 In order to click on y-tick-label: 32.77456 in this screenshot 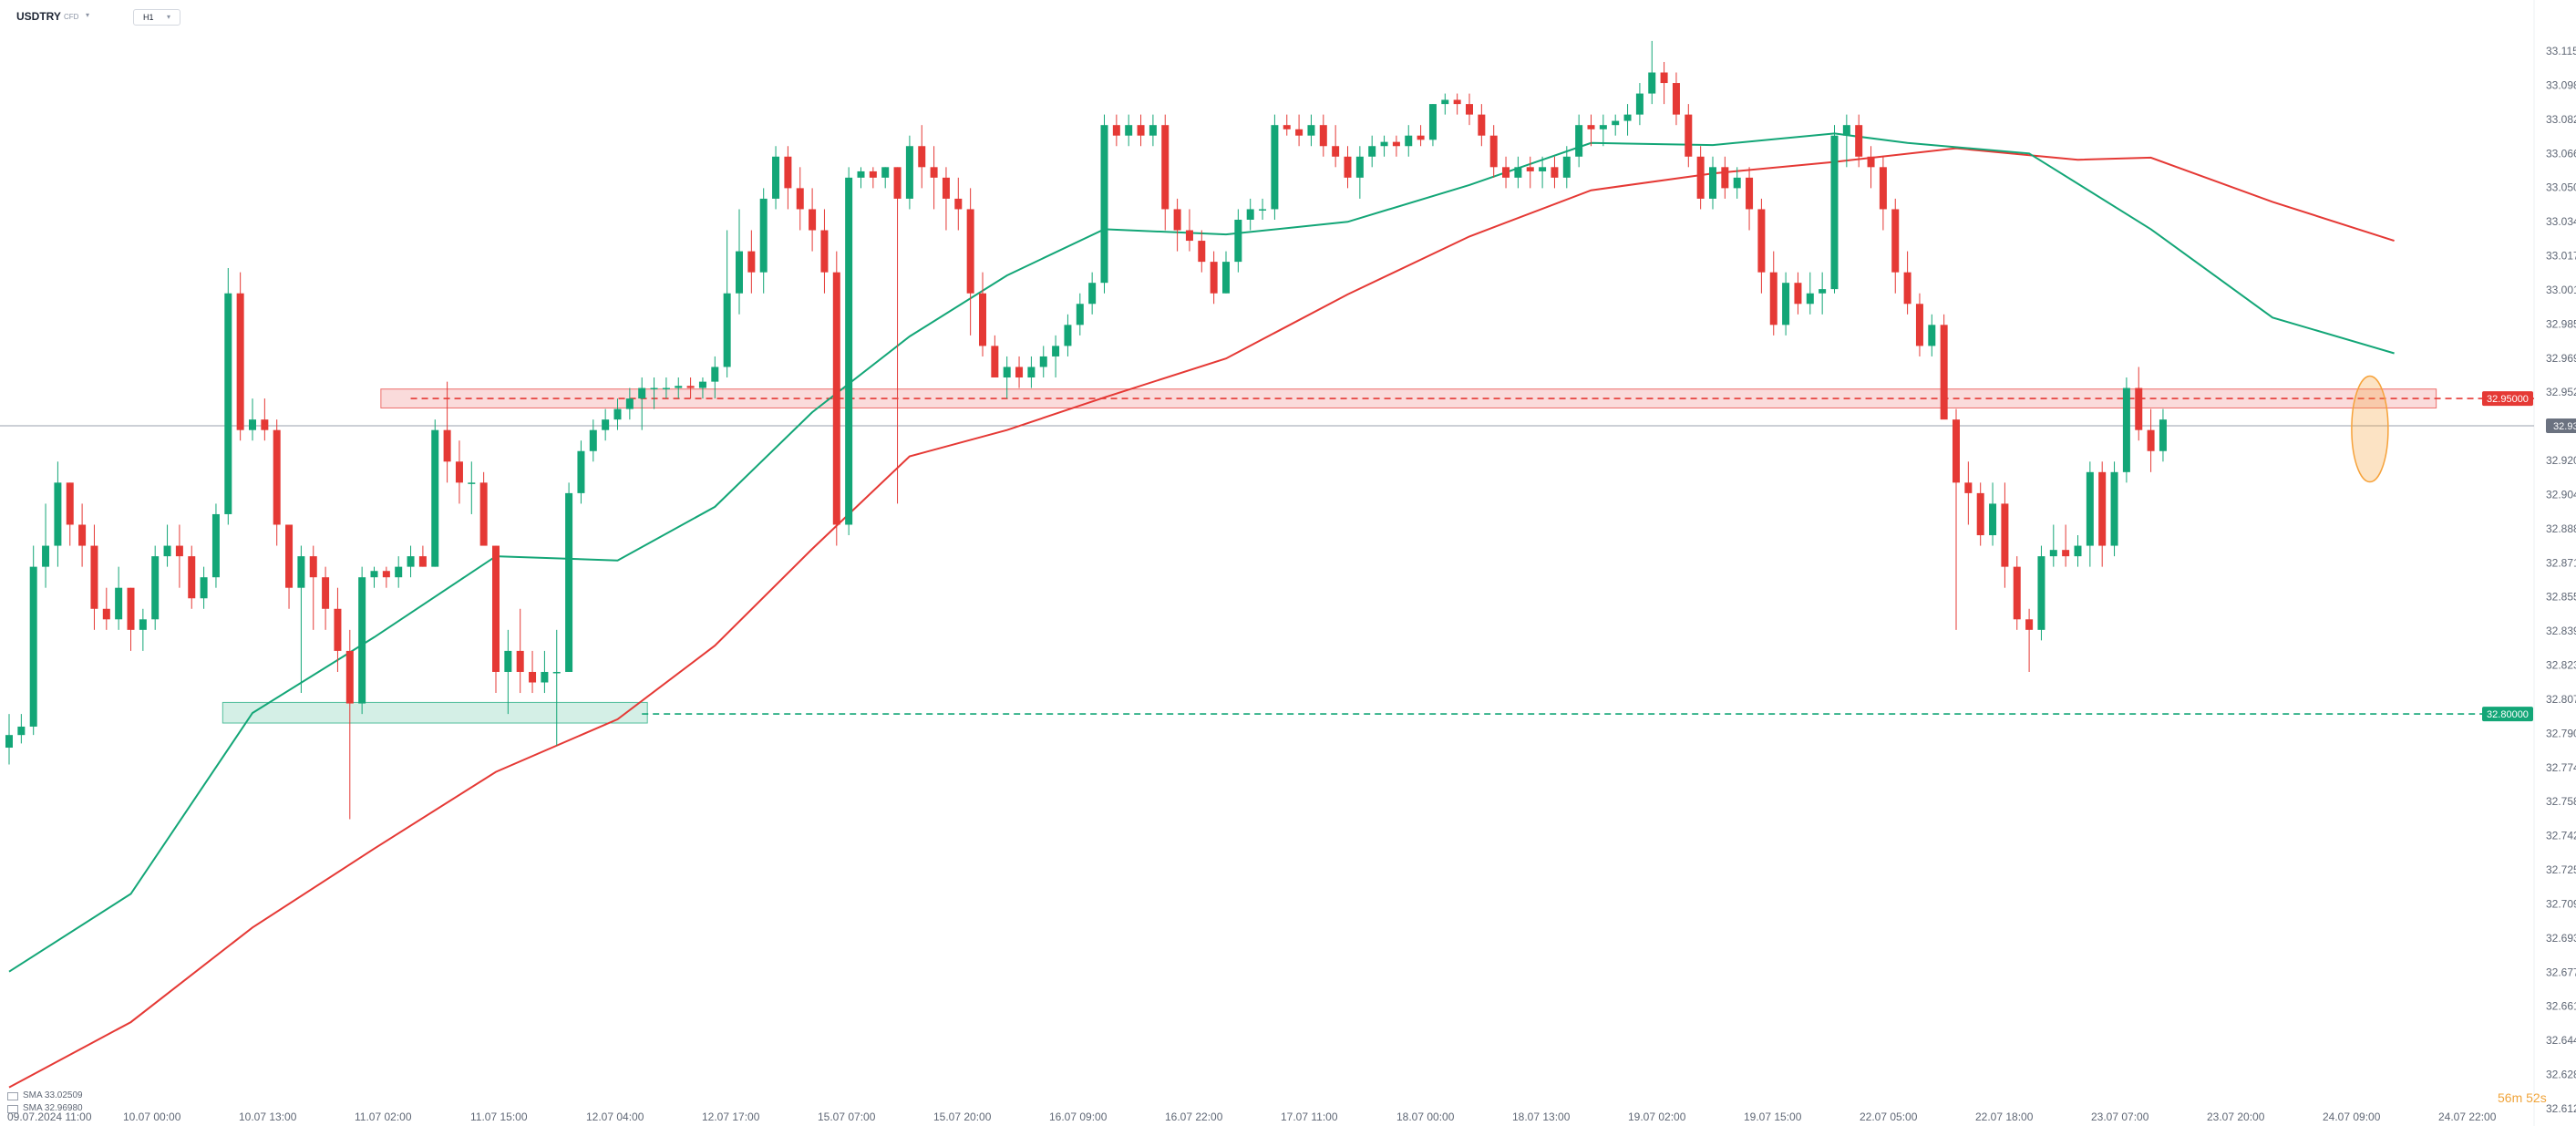, I will do `click(2561, 767)`.